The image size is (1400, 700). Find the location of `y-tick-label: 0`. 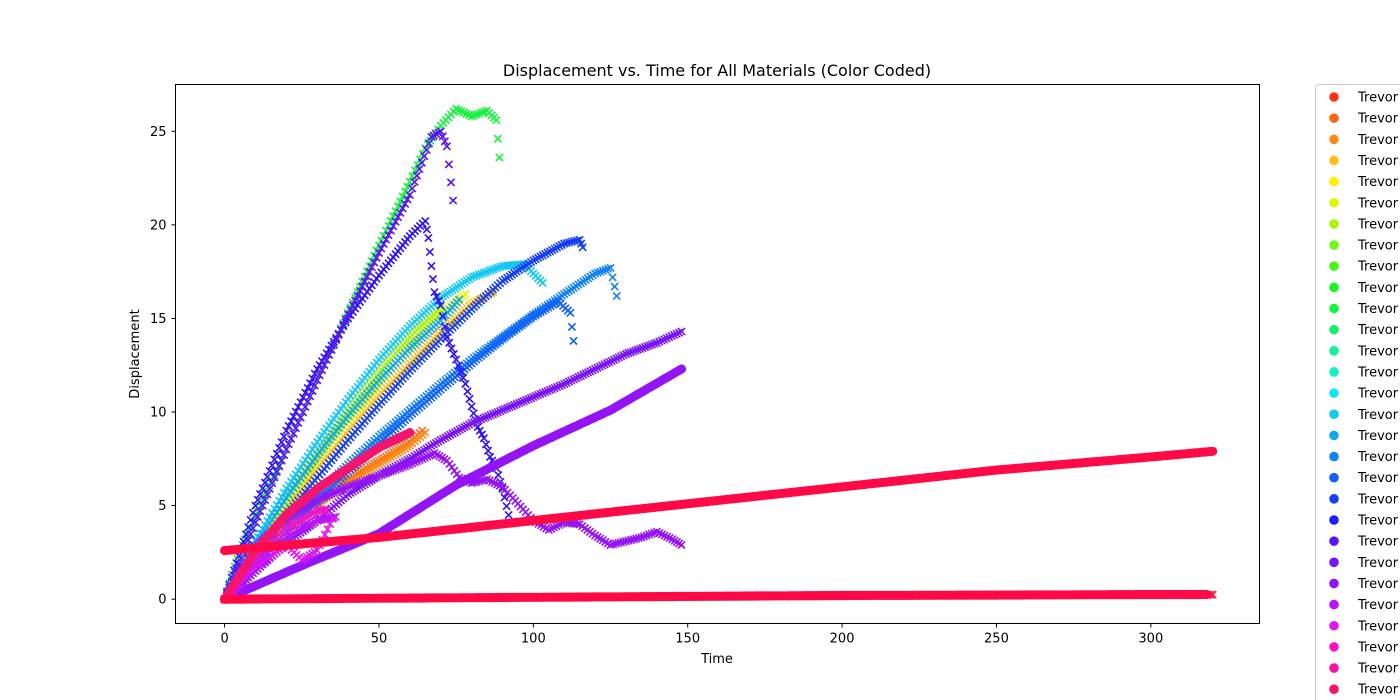

y-tick-label: 0 is located at coordinates (162, 600).